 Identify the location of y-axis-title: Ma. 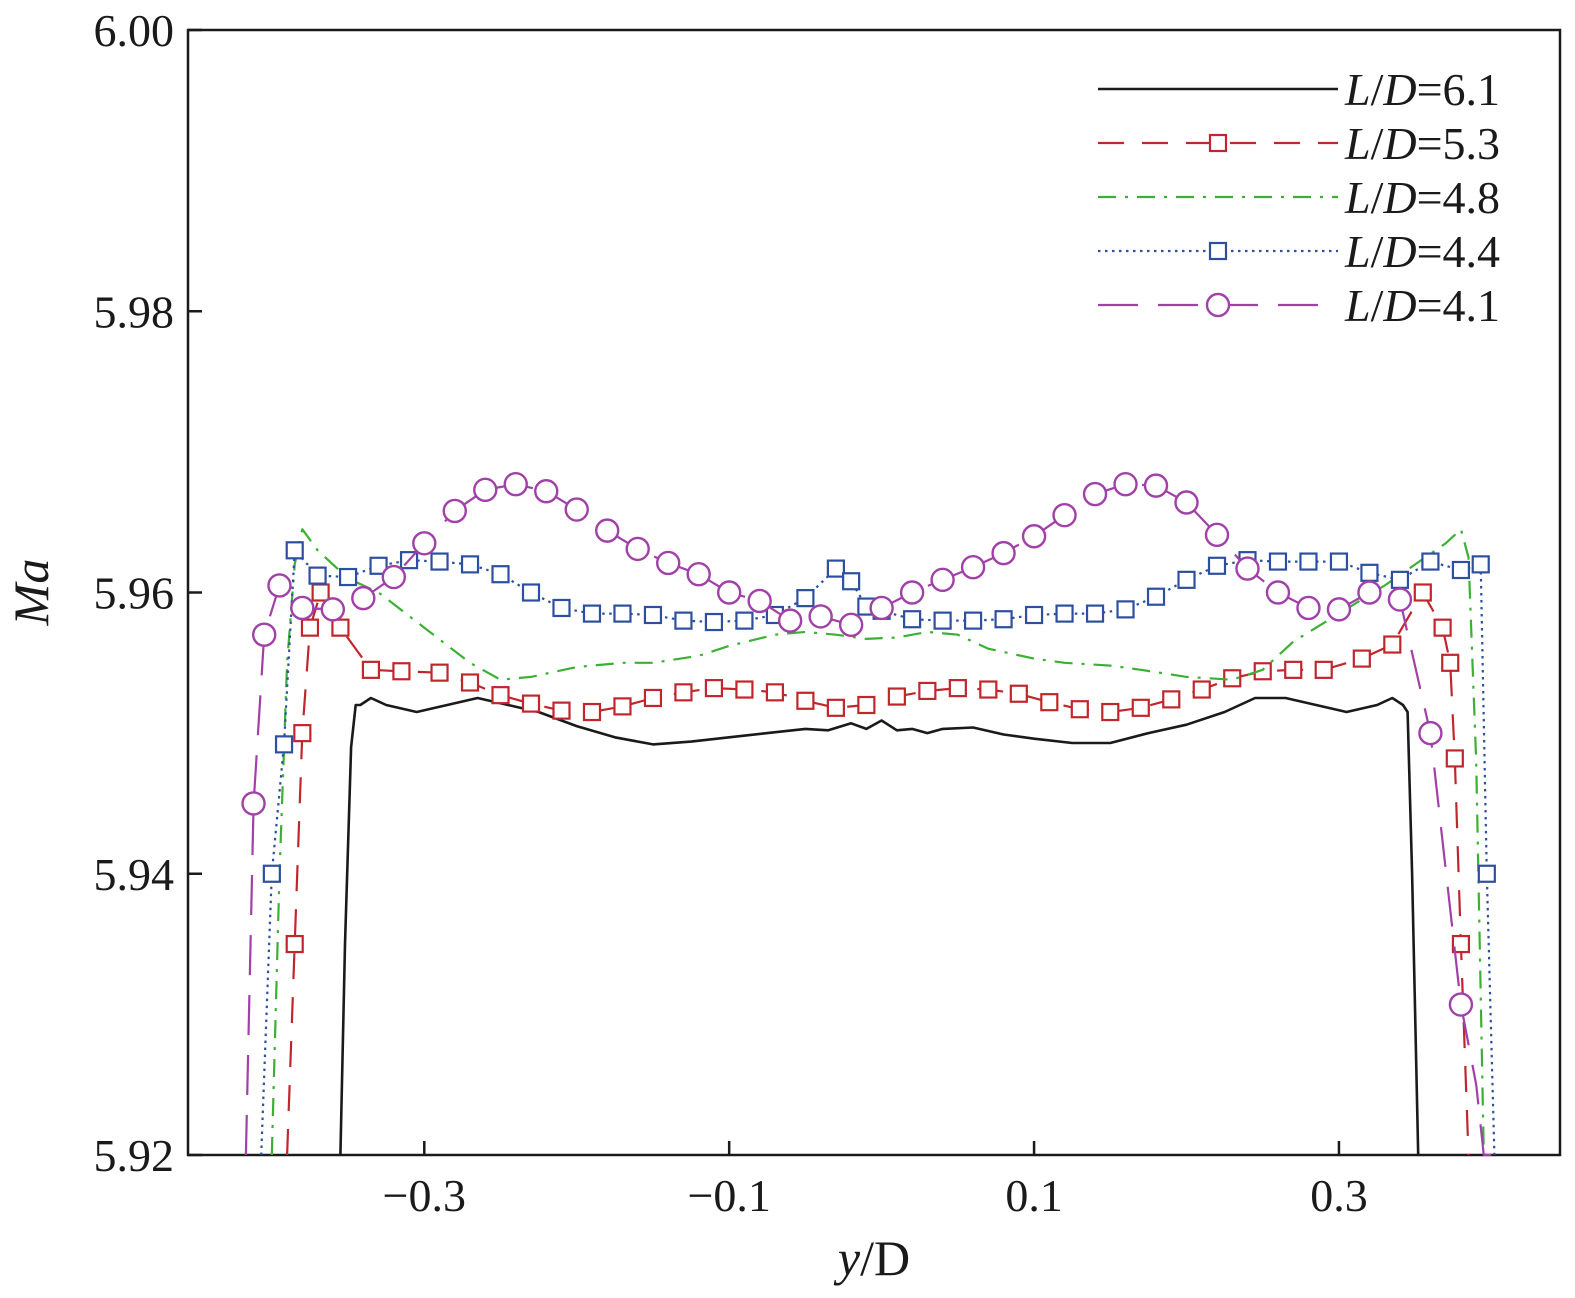
(31, 593).